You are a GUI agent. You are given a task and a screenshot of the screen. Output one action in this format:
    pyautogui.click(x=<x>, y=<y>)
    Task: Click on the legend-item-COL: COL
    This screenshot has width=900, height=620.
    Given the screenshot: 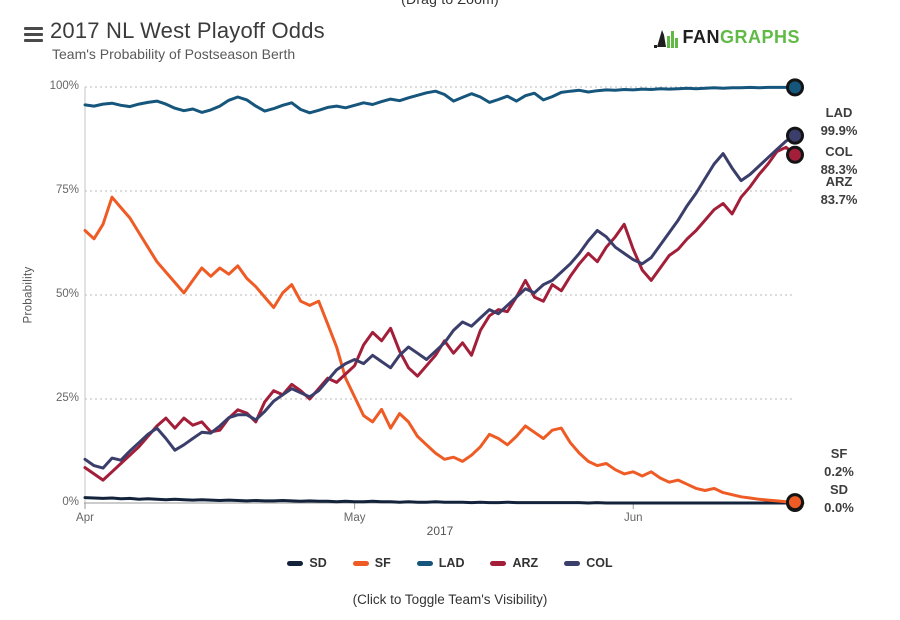 What is the action you would take?
    pyautogui.click(x=588, y=563)
    